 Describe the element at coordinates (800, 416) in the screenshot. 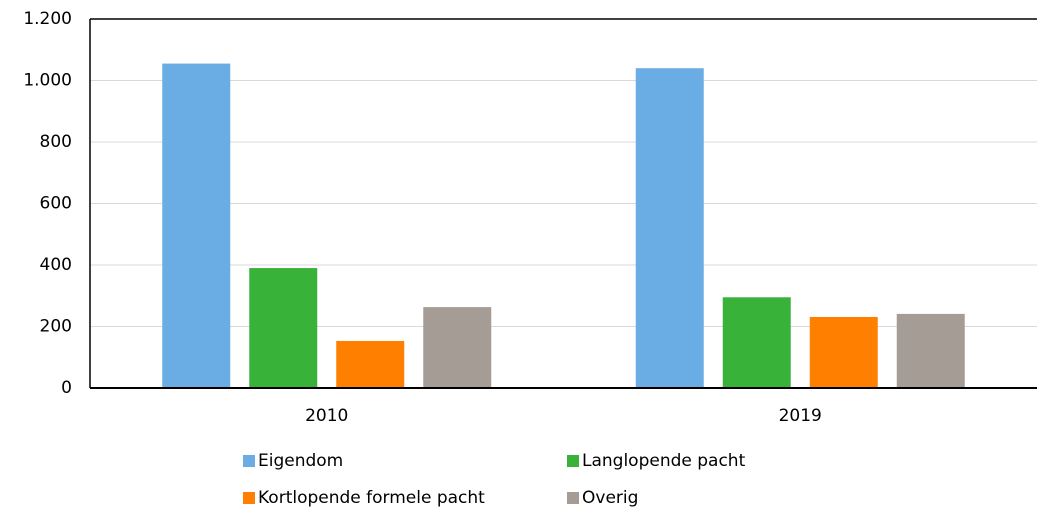

I see `x-tick-label: 2019` at that location.